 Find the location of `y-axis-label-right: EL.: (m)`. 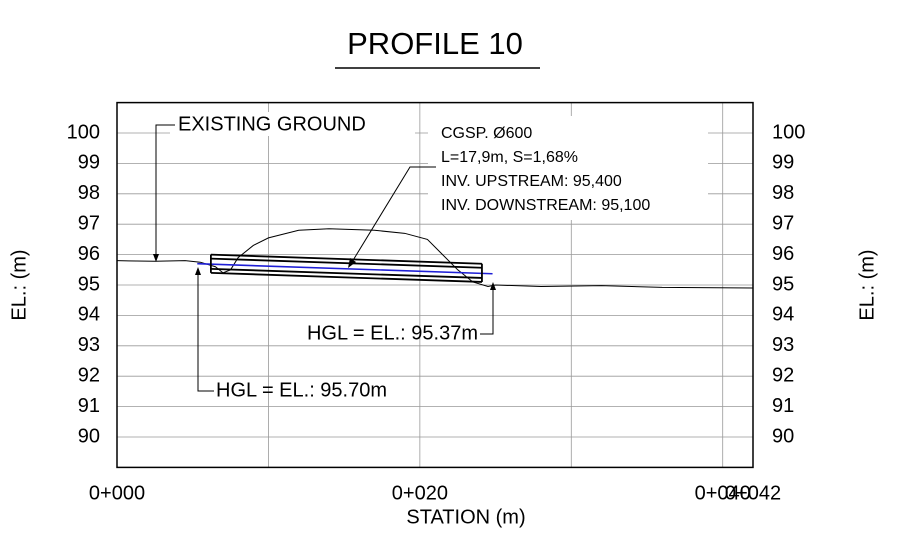

y-axis-label-right: EL.: (m) is located at coordinates (867, 284).